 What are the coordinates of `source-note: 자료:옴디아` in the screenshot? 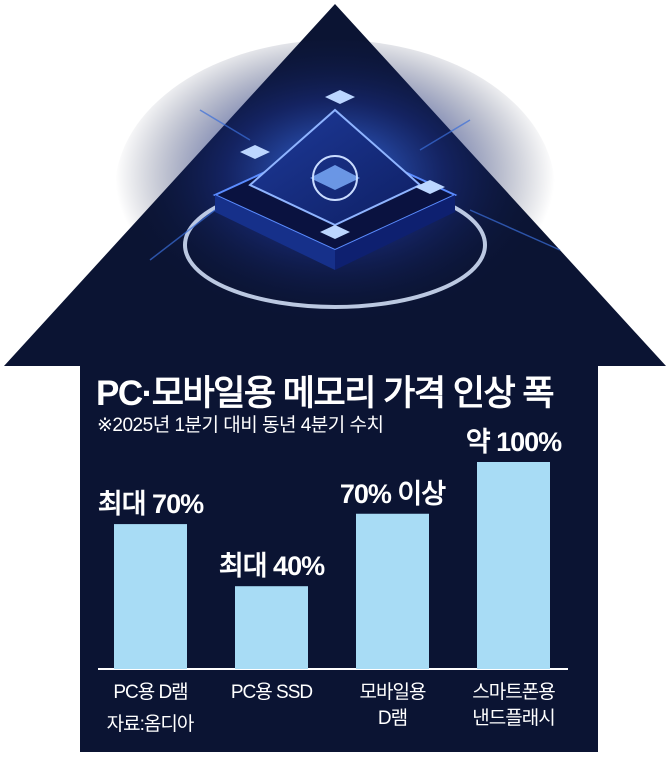 It's located at (150, 724).